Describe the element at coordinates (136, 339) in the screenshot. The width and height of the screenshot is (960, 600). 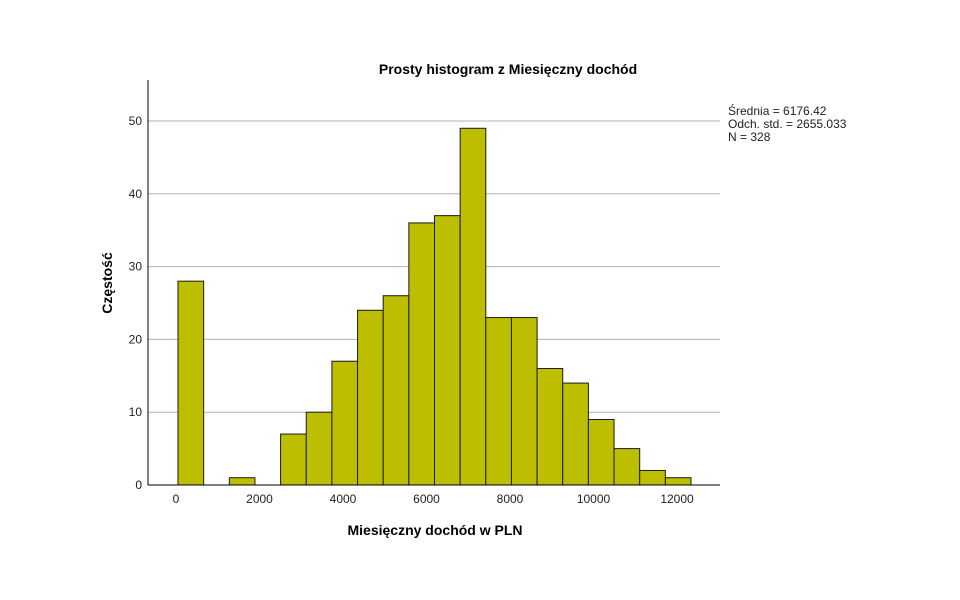
I see `y-tick-label: 20` at that location.